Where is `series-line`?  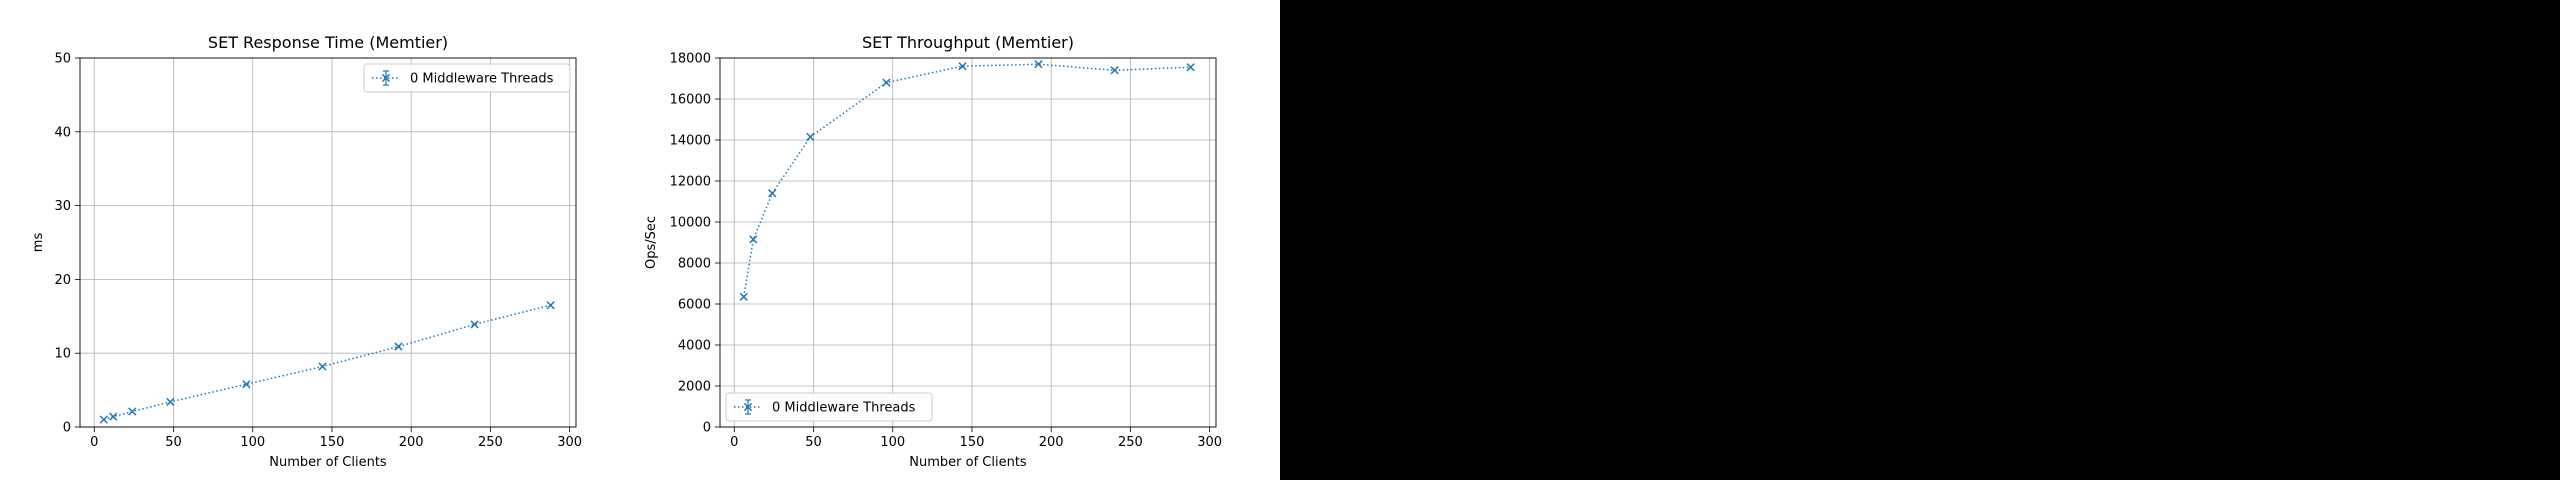
series-line is located at coordinates (327, 362).